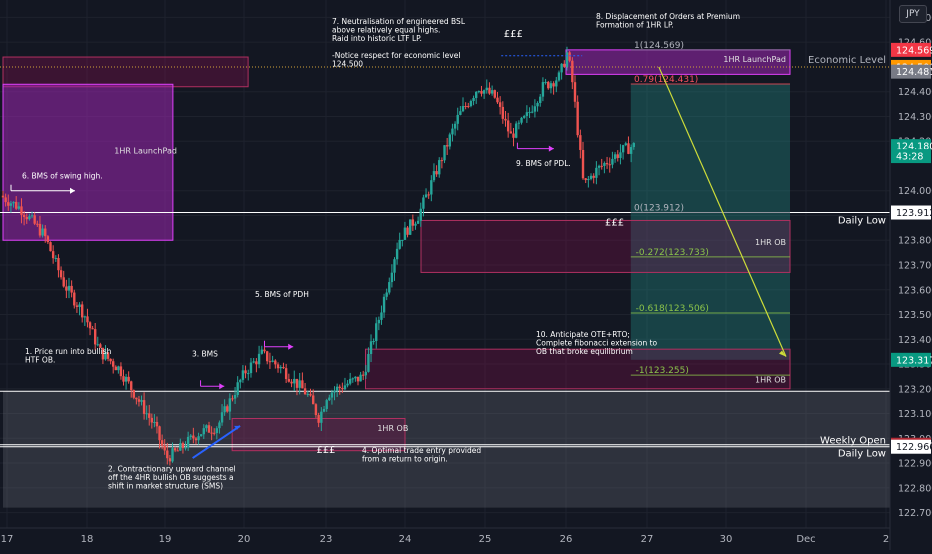 This screenshot has height=554, width=932. What do you see at coordinates (914, 147) in the screenshot?
I see `price-label-text: 124.180` at bounding box center [914, 147].